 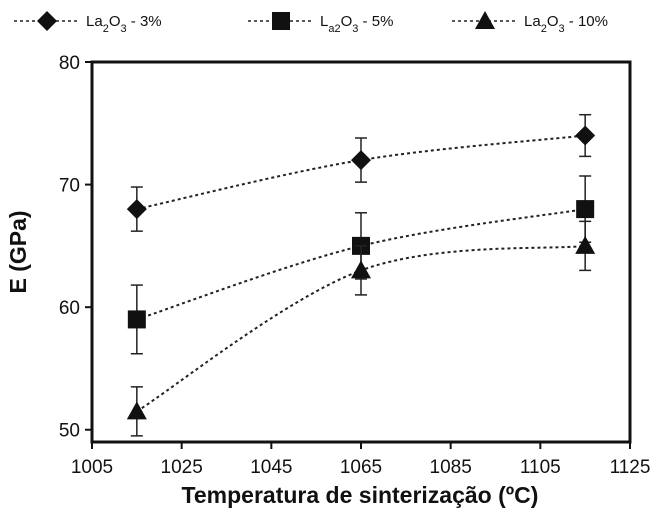 I want to click on legend-label: La2O3 - 3%, so click(x=124, y=24).